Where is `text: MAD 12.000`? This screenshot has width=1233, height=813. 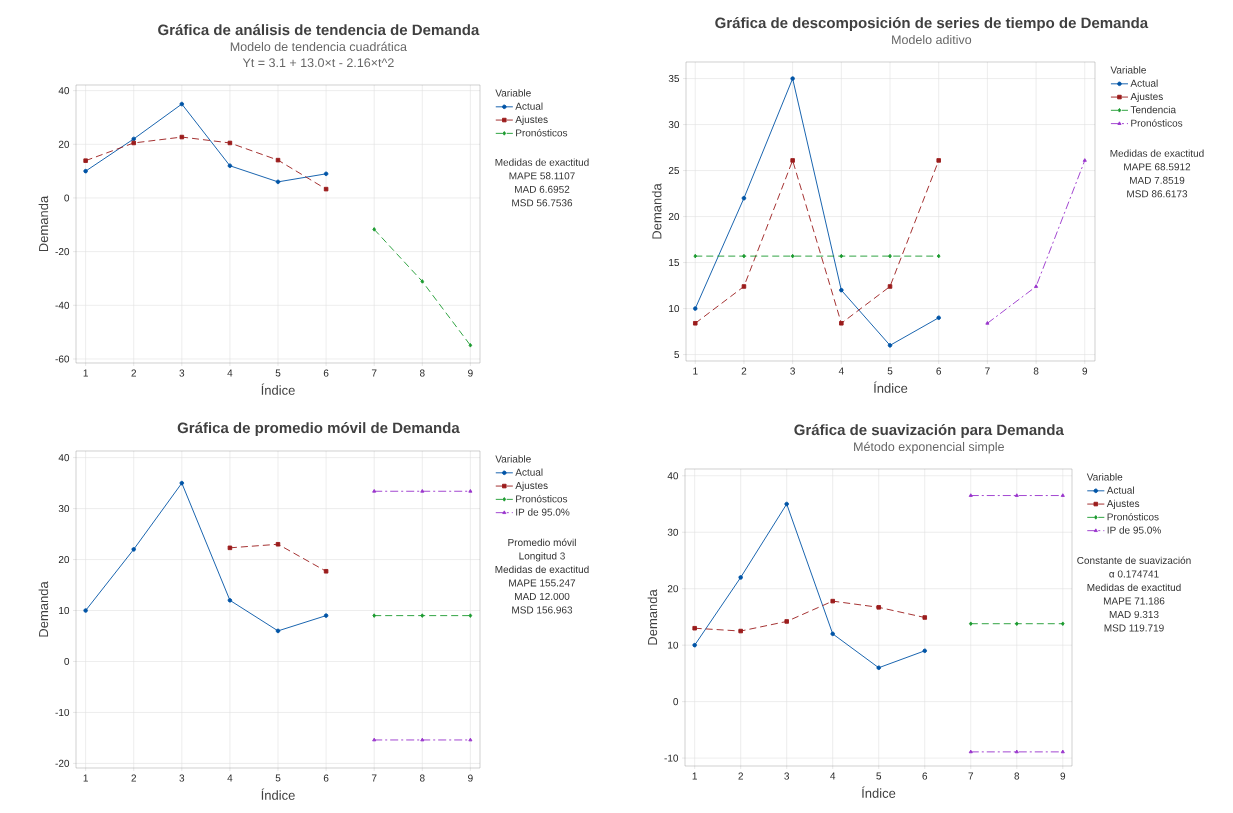
text: MAD 12.000 is located at coordinates (542, 596).